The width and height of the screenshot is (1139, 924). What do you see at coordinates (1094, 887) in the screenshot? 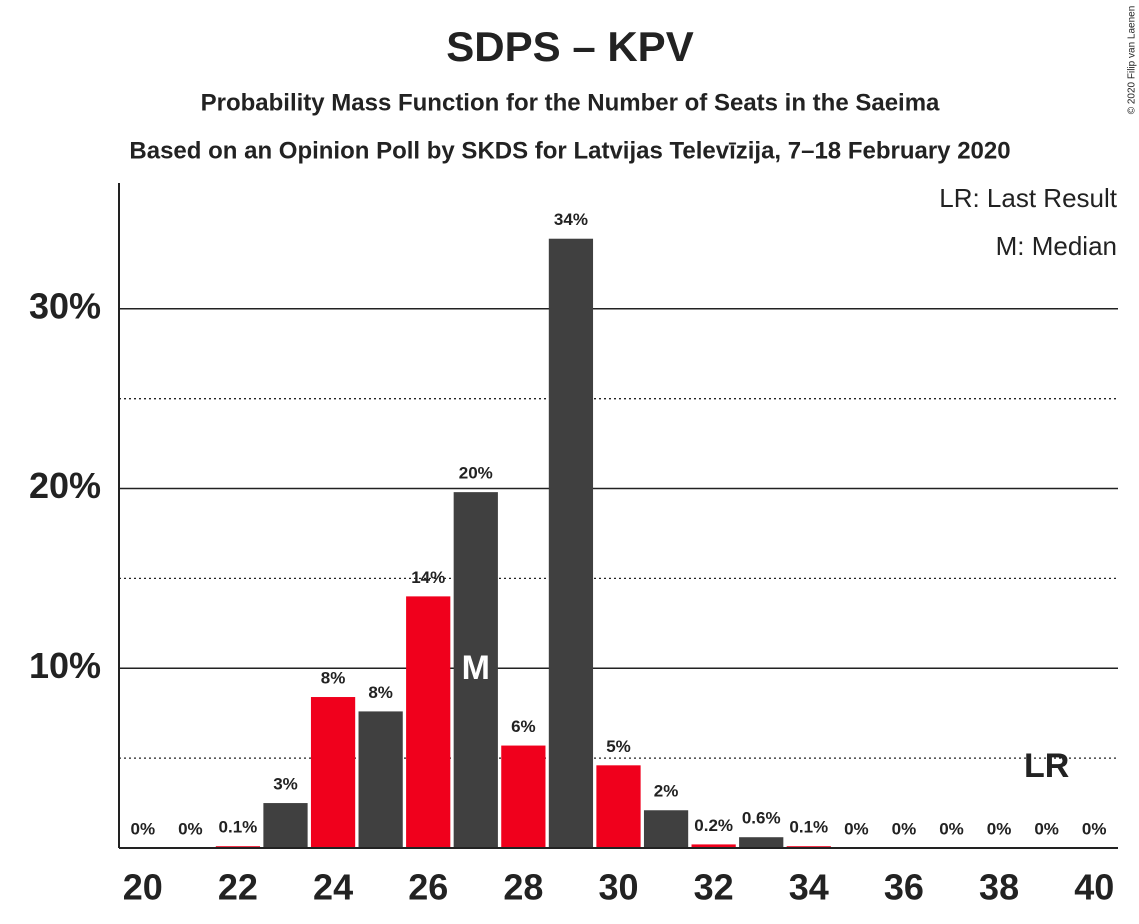
I see `x-tick-label: 40` at bounding box center [1094, 887].